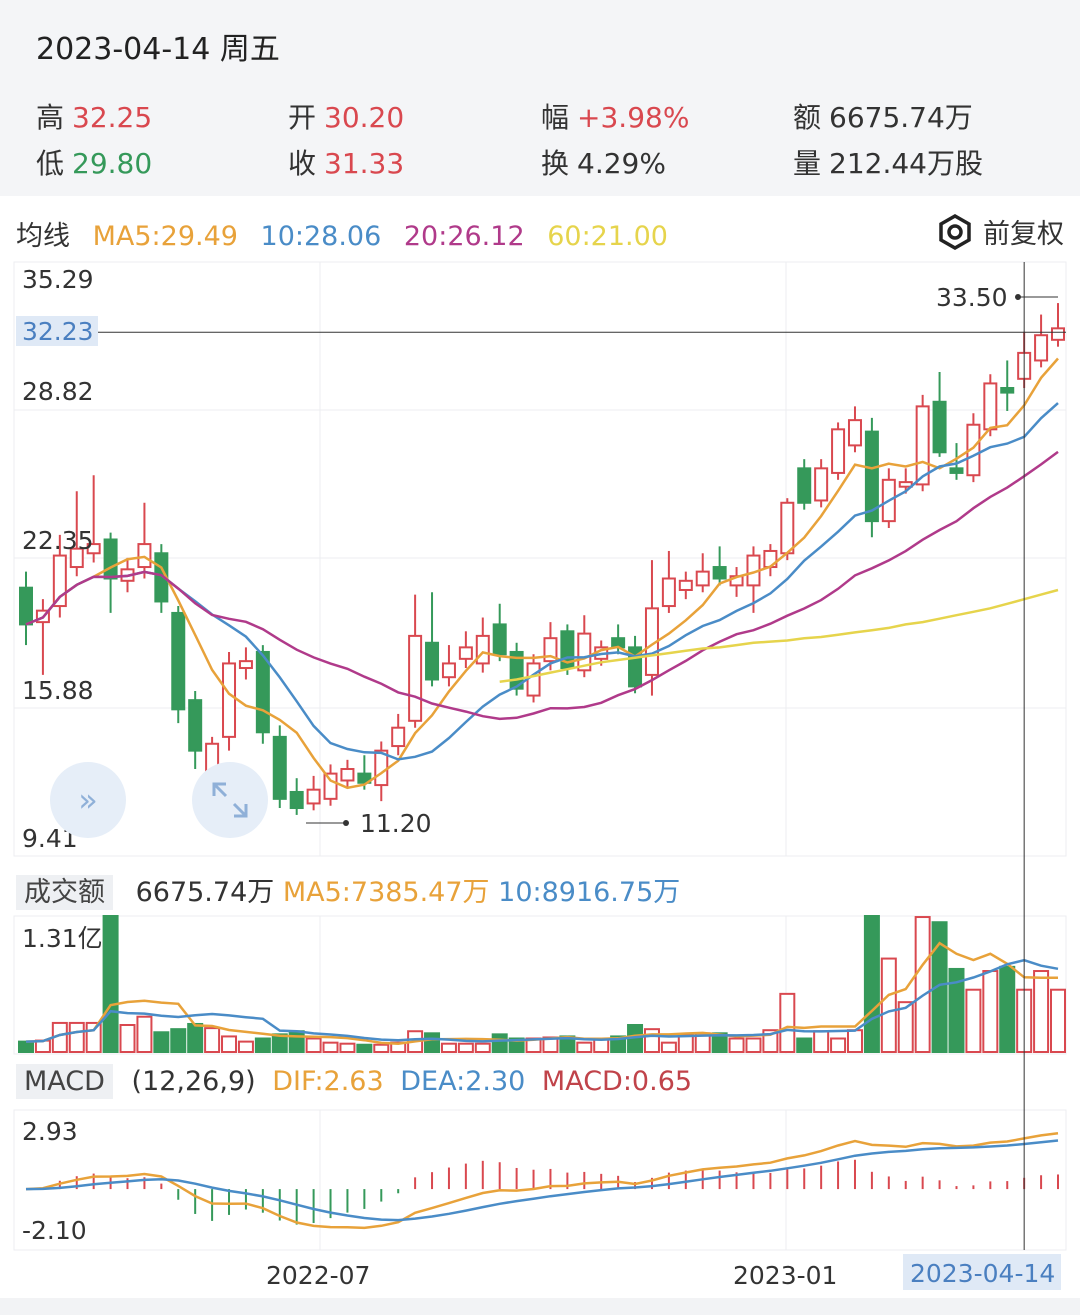  I want to click on expand-sidebar-button: », so click(88, 800).